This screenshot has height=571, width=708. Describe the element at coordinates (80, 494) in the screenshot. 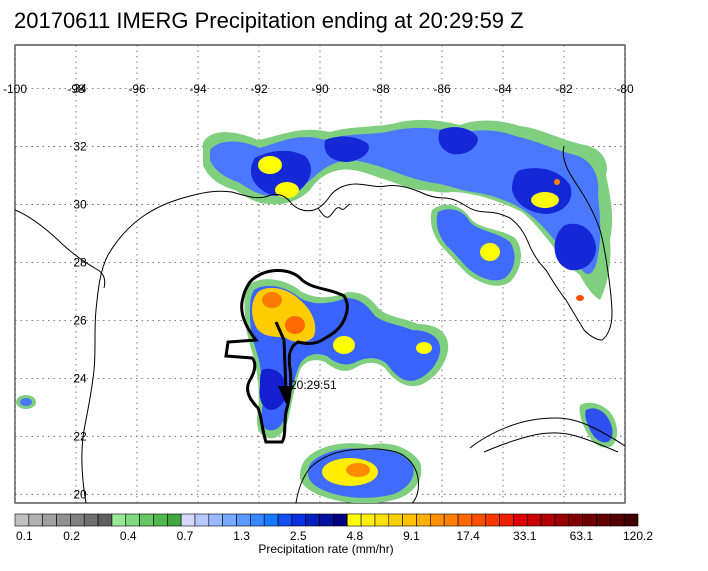

I see `latitude-tick-label: 20` at that location.